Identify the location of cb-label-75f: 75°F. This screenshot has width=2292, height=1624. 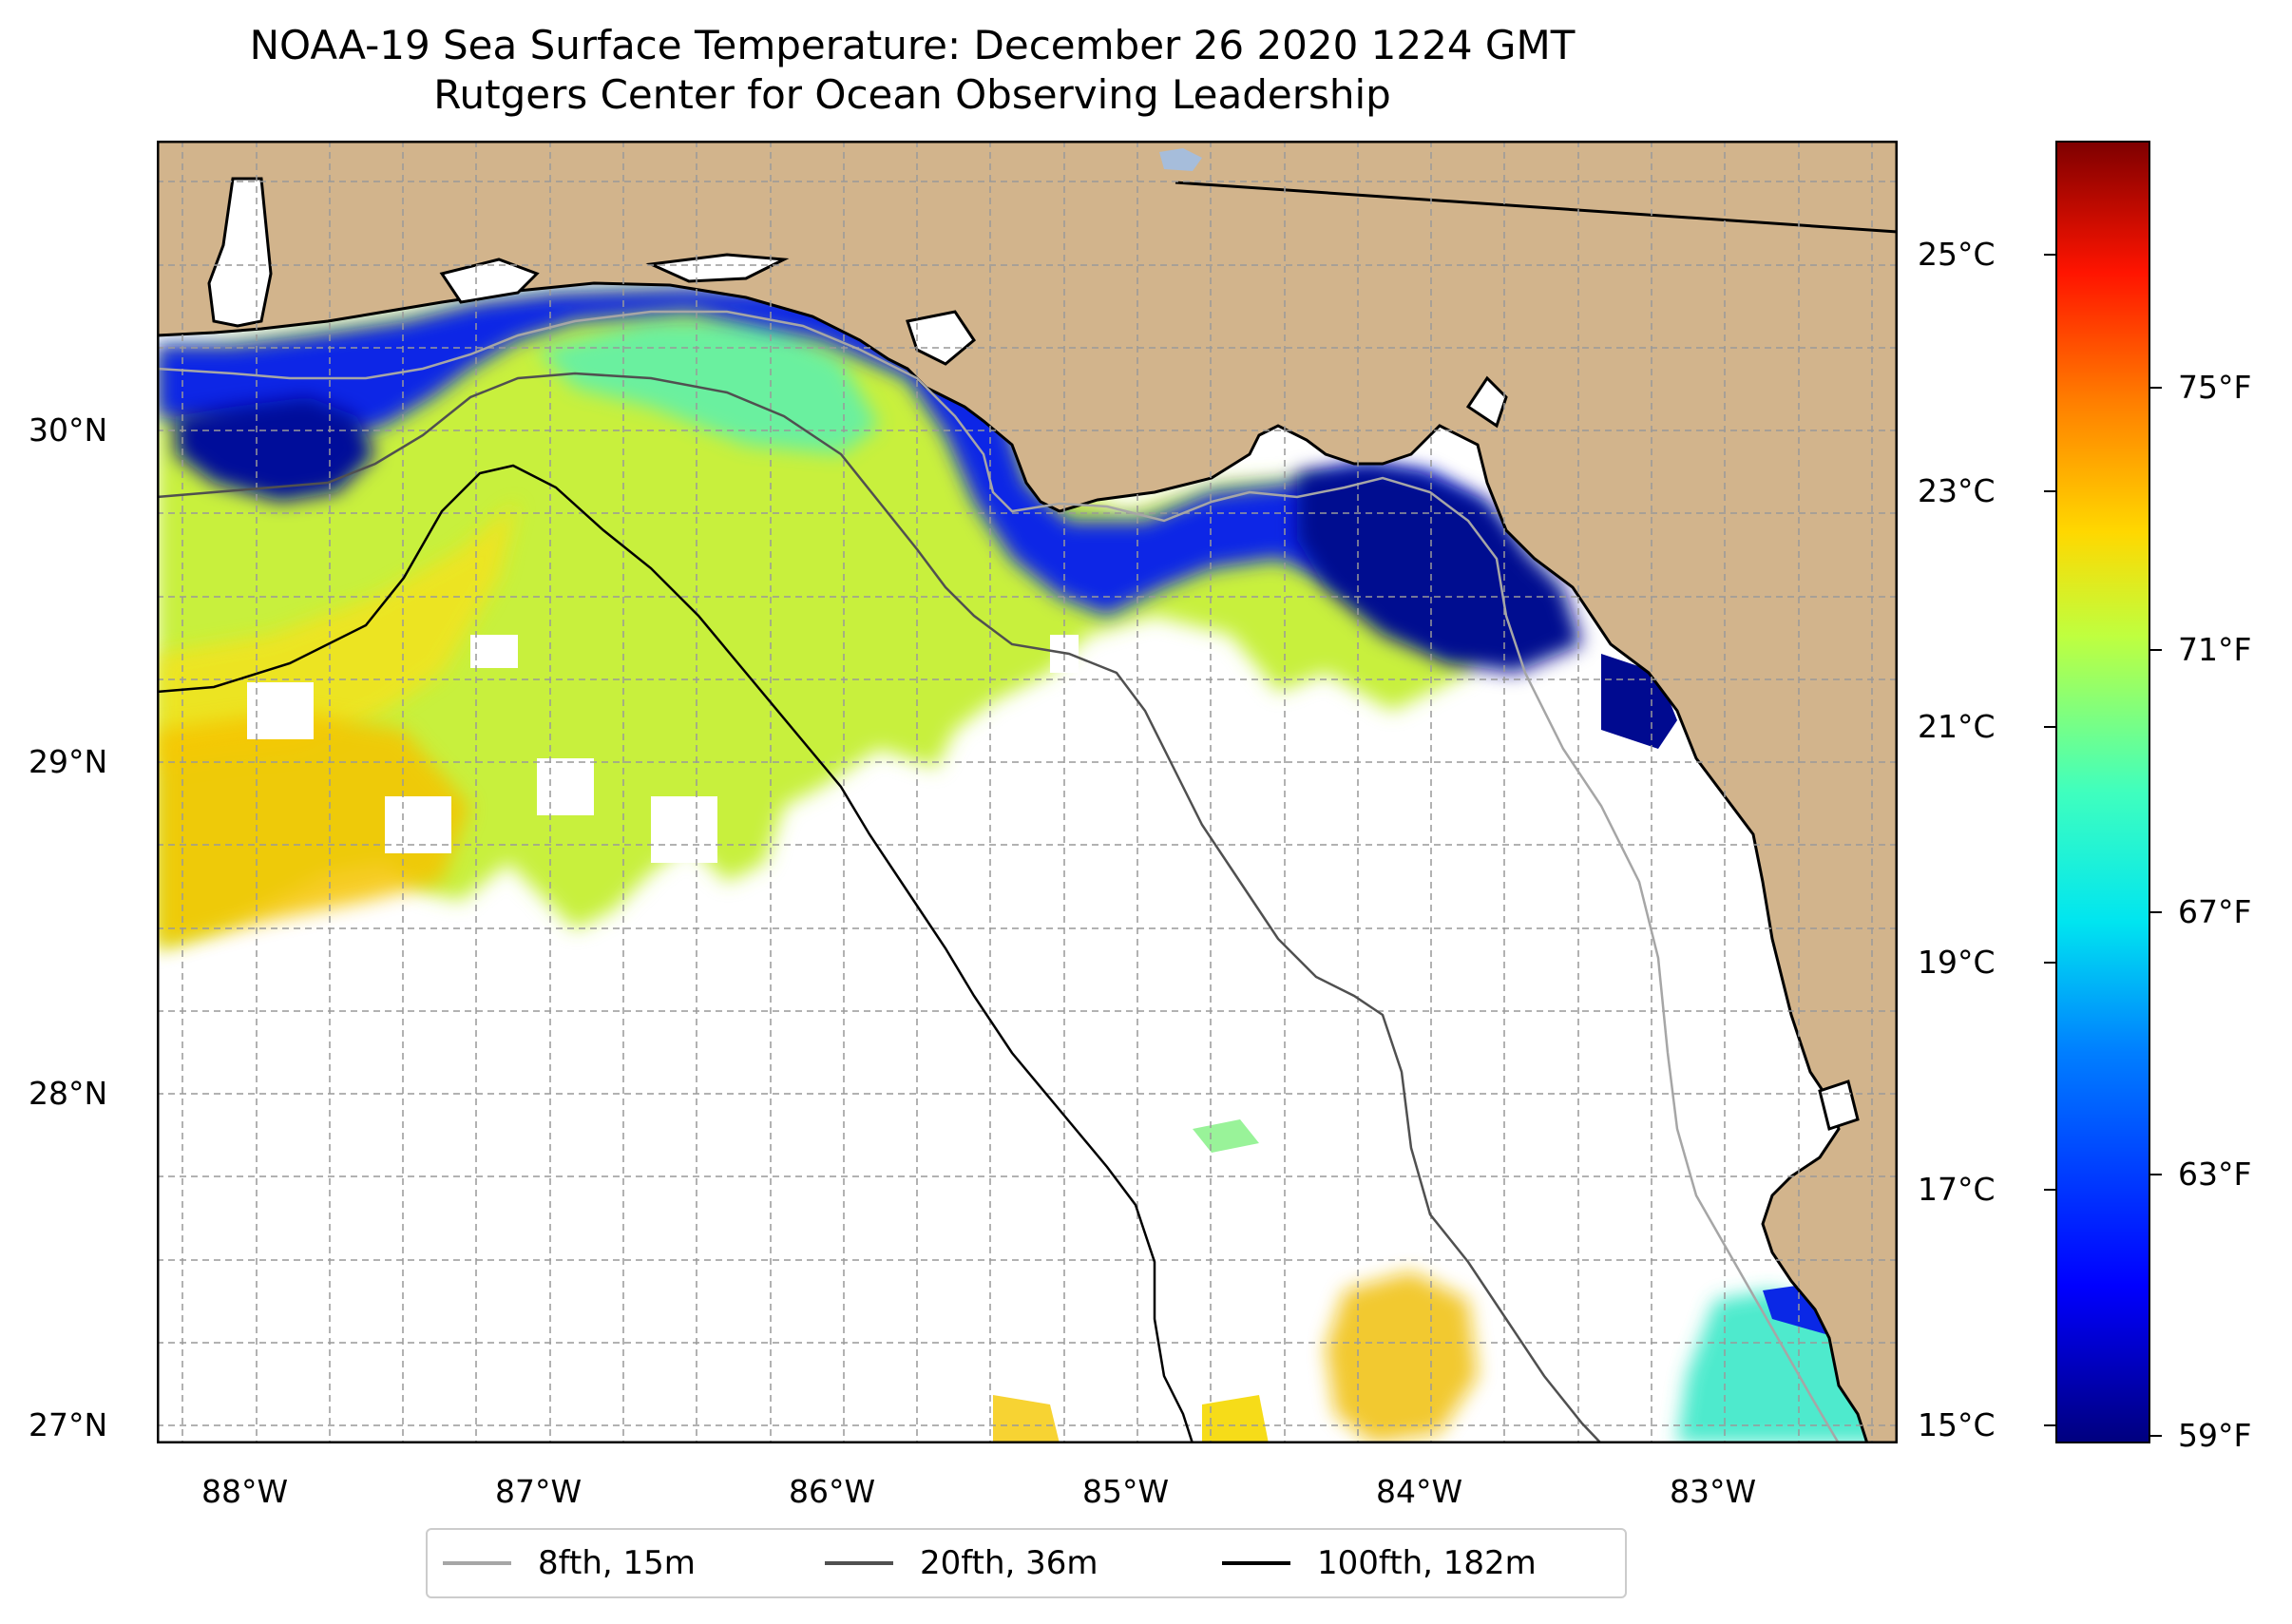
(2215, 387).